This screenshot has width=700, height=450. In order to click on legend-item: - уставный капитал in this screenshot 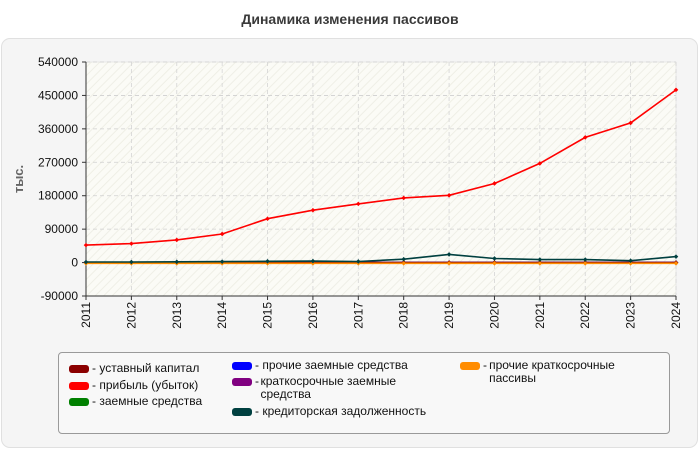, I will do `click(149, 368)`.